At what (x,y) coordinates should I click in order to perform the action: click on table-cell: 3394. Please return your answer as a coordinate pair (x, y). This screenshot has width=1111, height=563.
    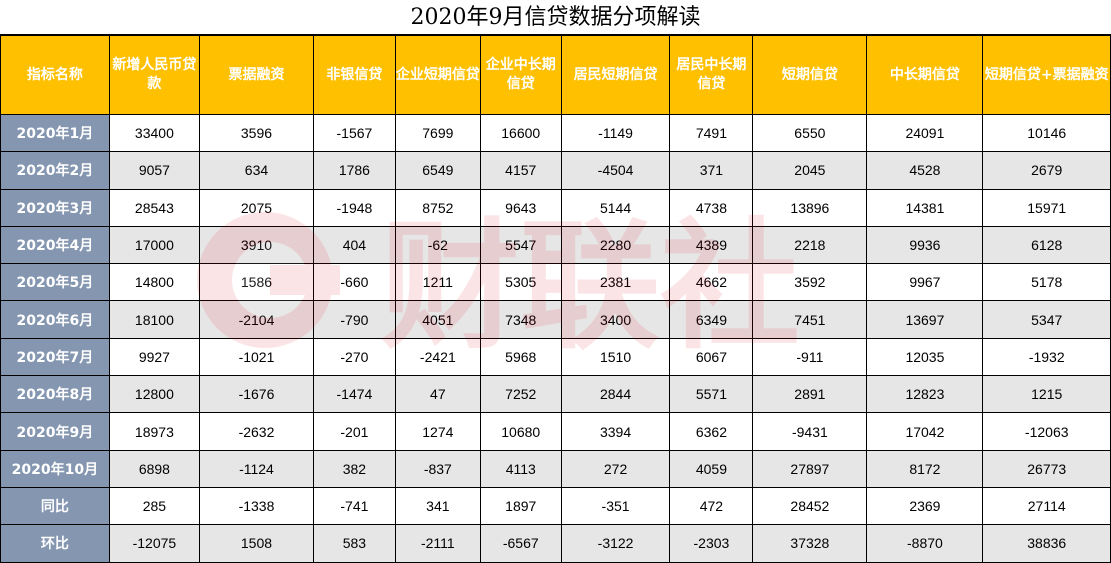
    Looking at the image, I should click on (615, 431).